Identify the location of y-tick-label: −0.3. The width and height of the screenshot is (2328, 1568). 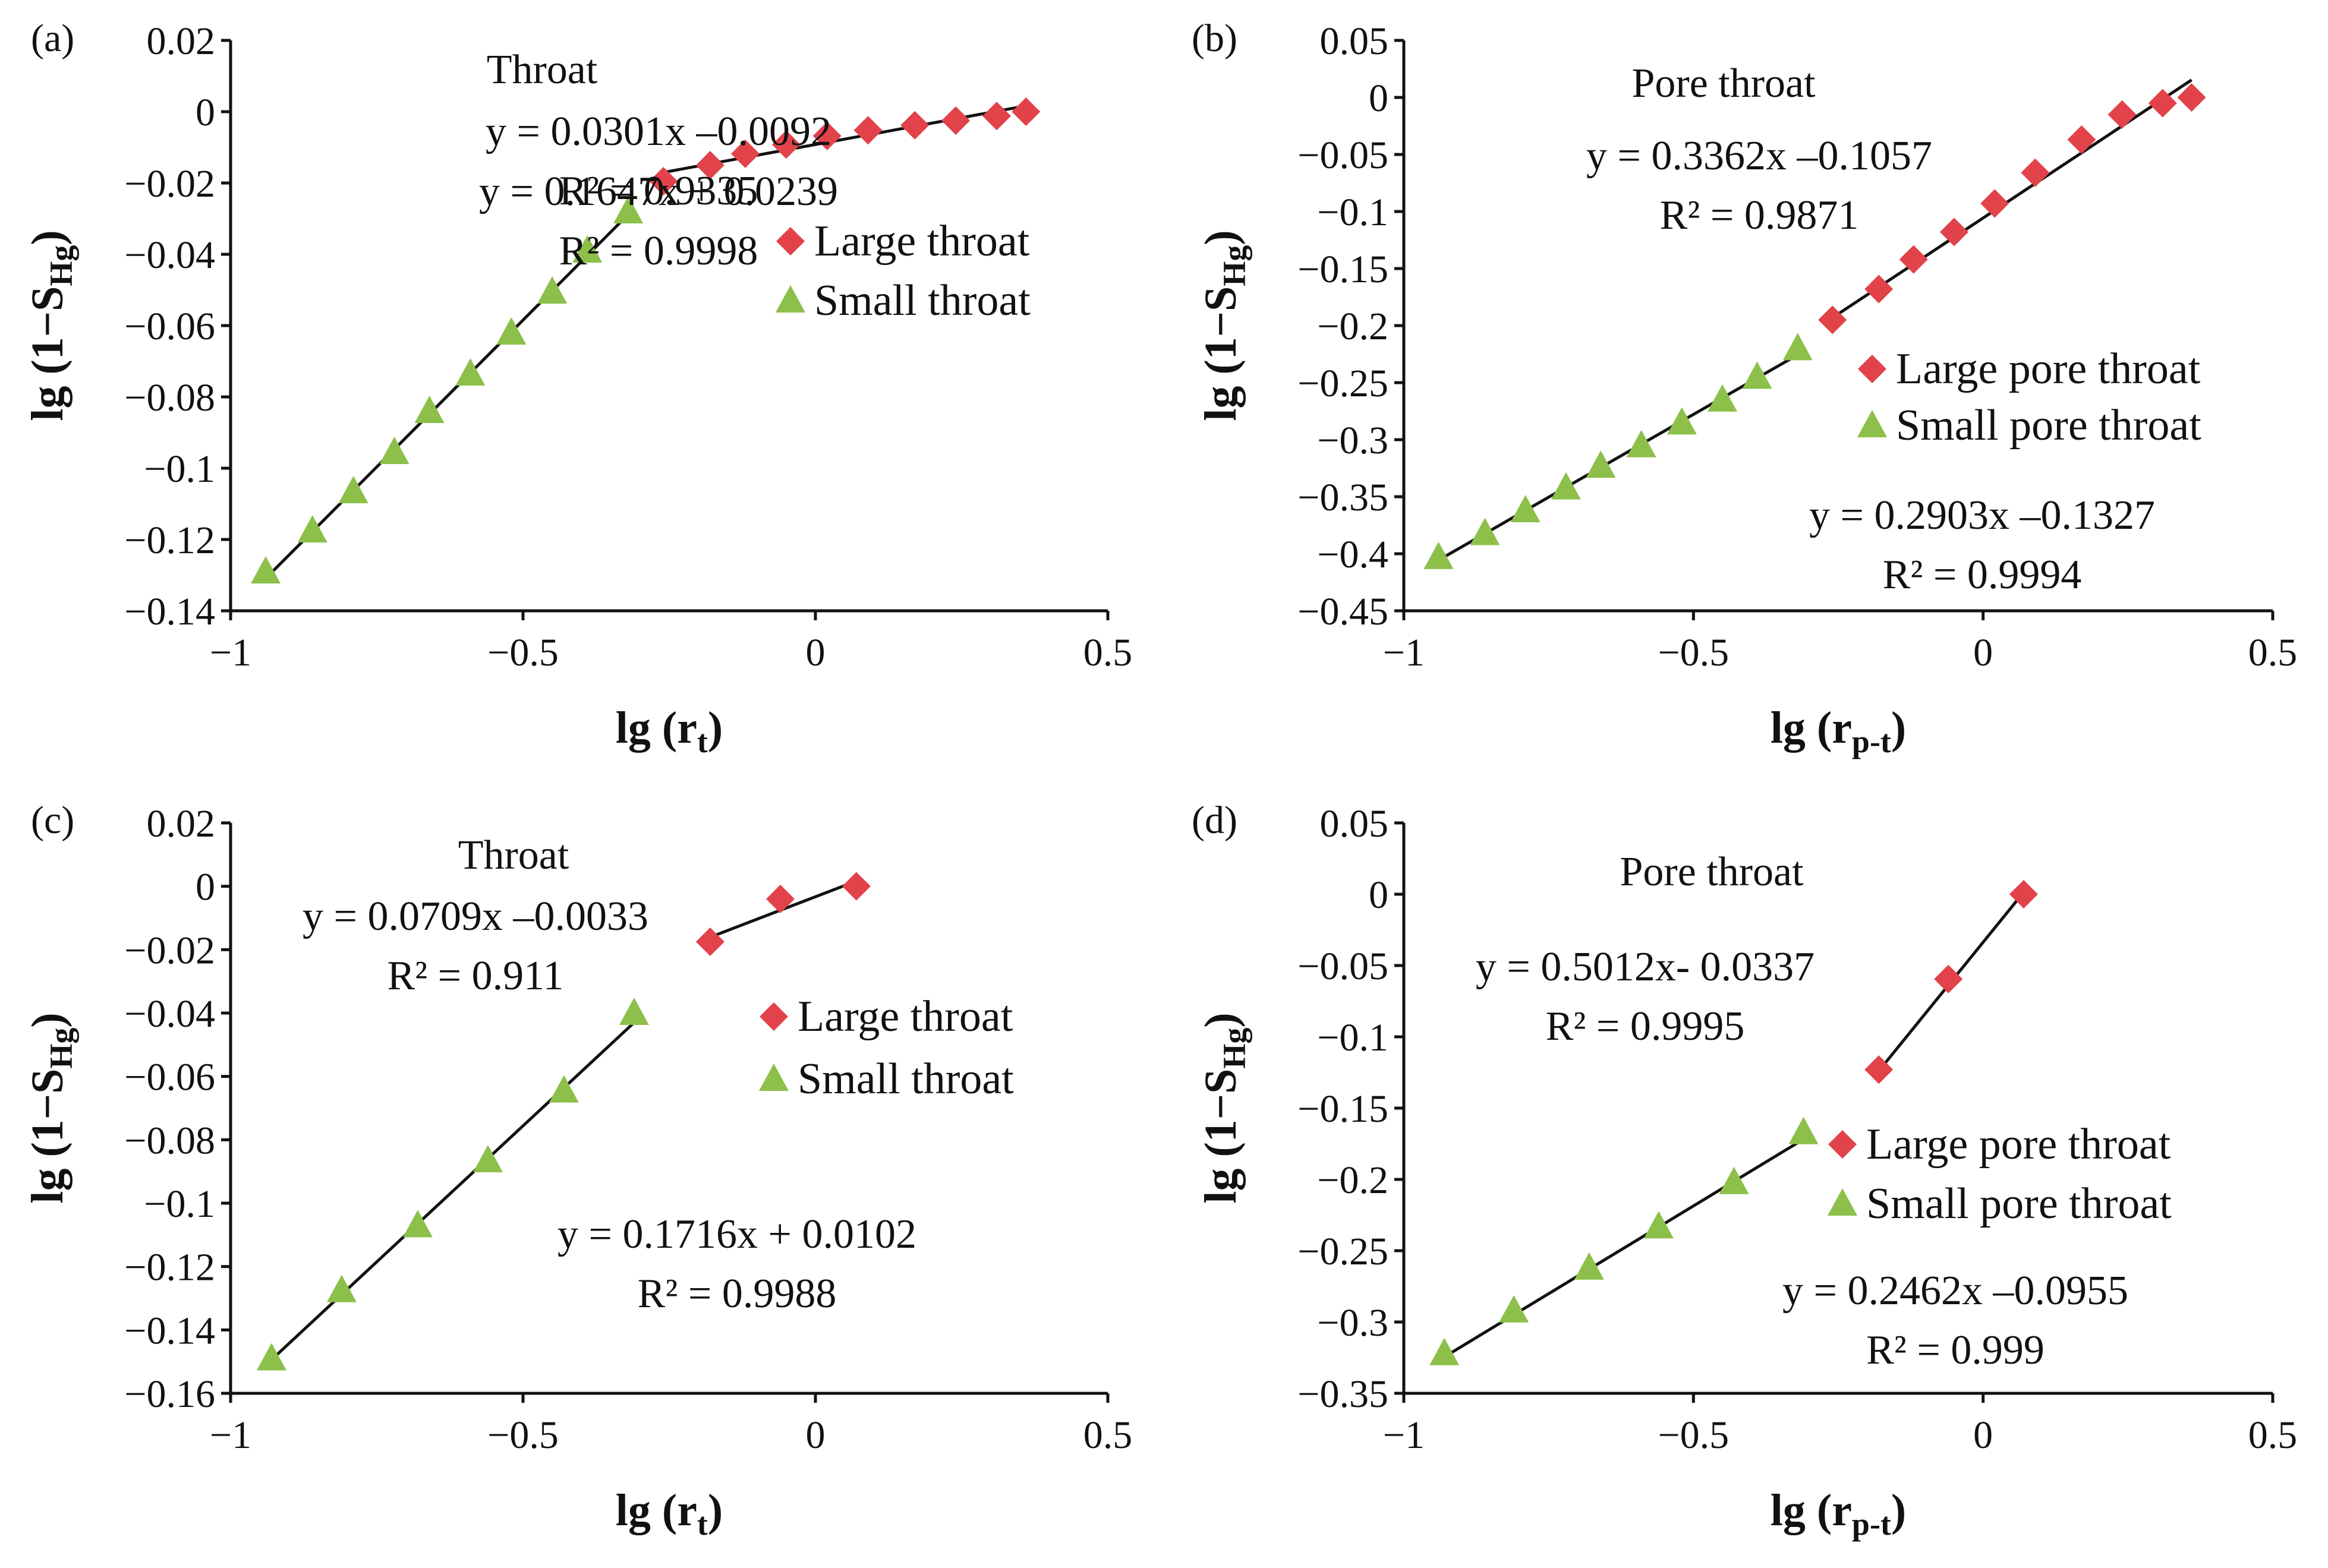
(1352, 1323).